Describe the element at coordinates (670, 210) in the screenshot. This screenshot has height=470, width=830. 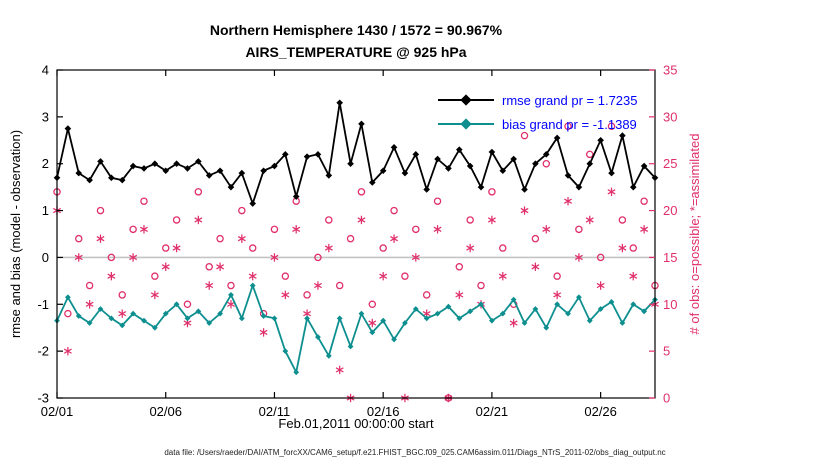
I see `tick-label: 20` at that location.